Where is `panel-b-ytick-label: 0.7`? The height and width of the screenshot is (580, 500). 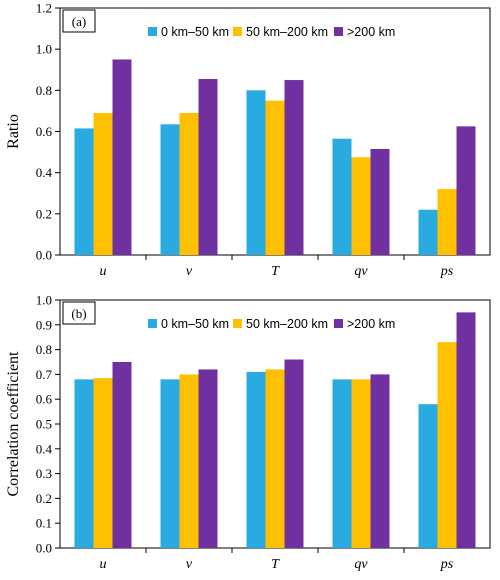
panel-b-ytick-label: 0.7 is located at coordinates (44, 374).